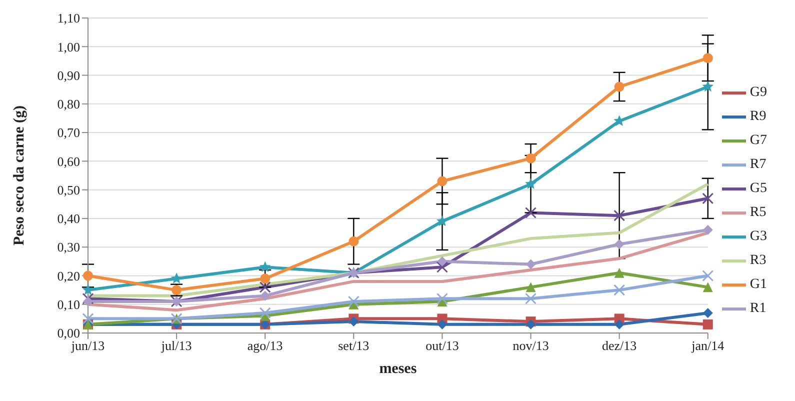 Image resolution: width=795 pixels, height=401 pixels. Describe the element at coordinates (758, 116) in the screenshot. I see `legend-label: R9` at that location.